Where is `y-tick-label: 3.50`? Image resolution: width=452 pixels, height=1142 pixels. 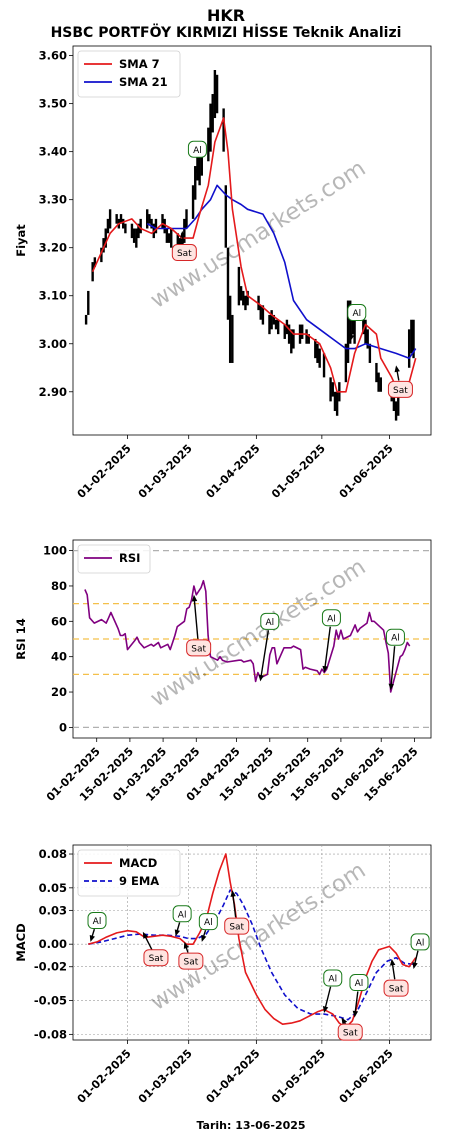 y-tick-label: 3.50 is located at coordinates (53, 104).